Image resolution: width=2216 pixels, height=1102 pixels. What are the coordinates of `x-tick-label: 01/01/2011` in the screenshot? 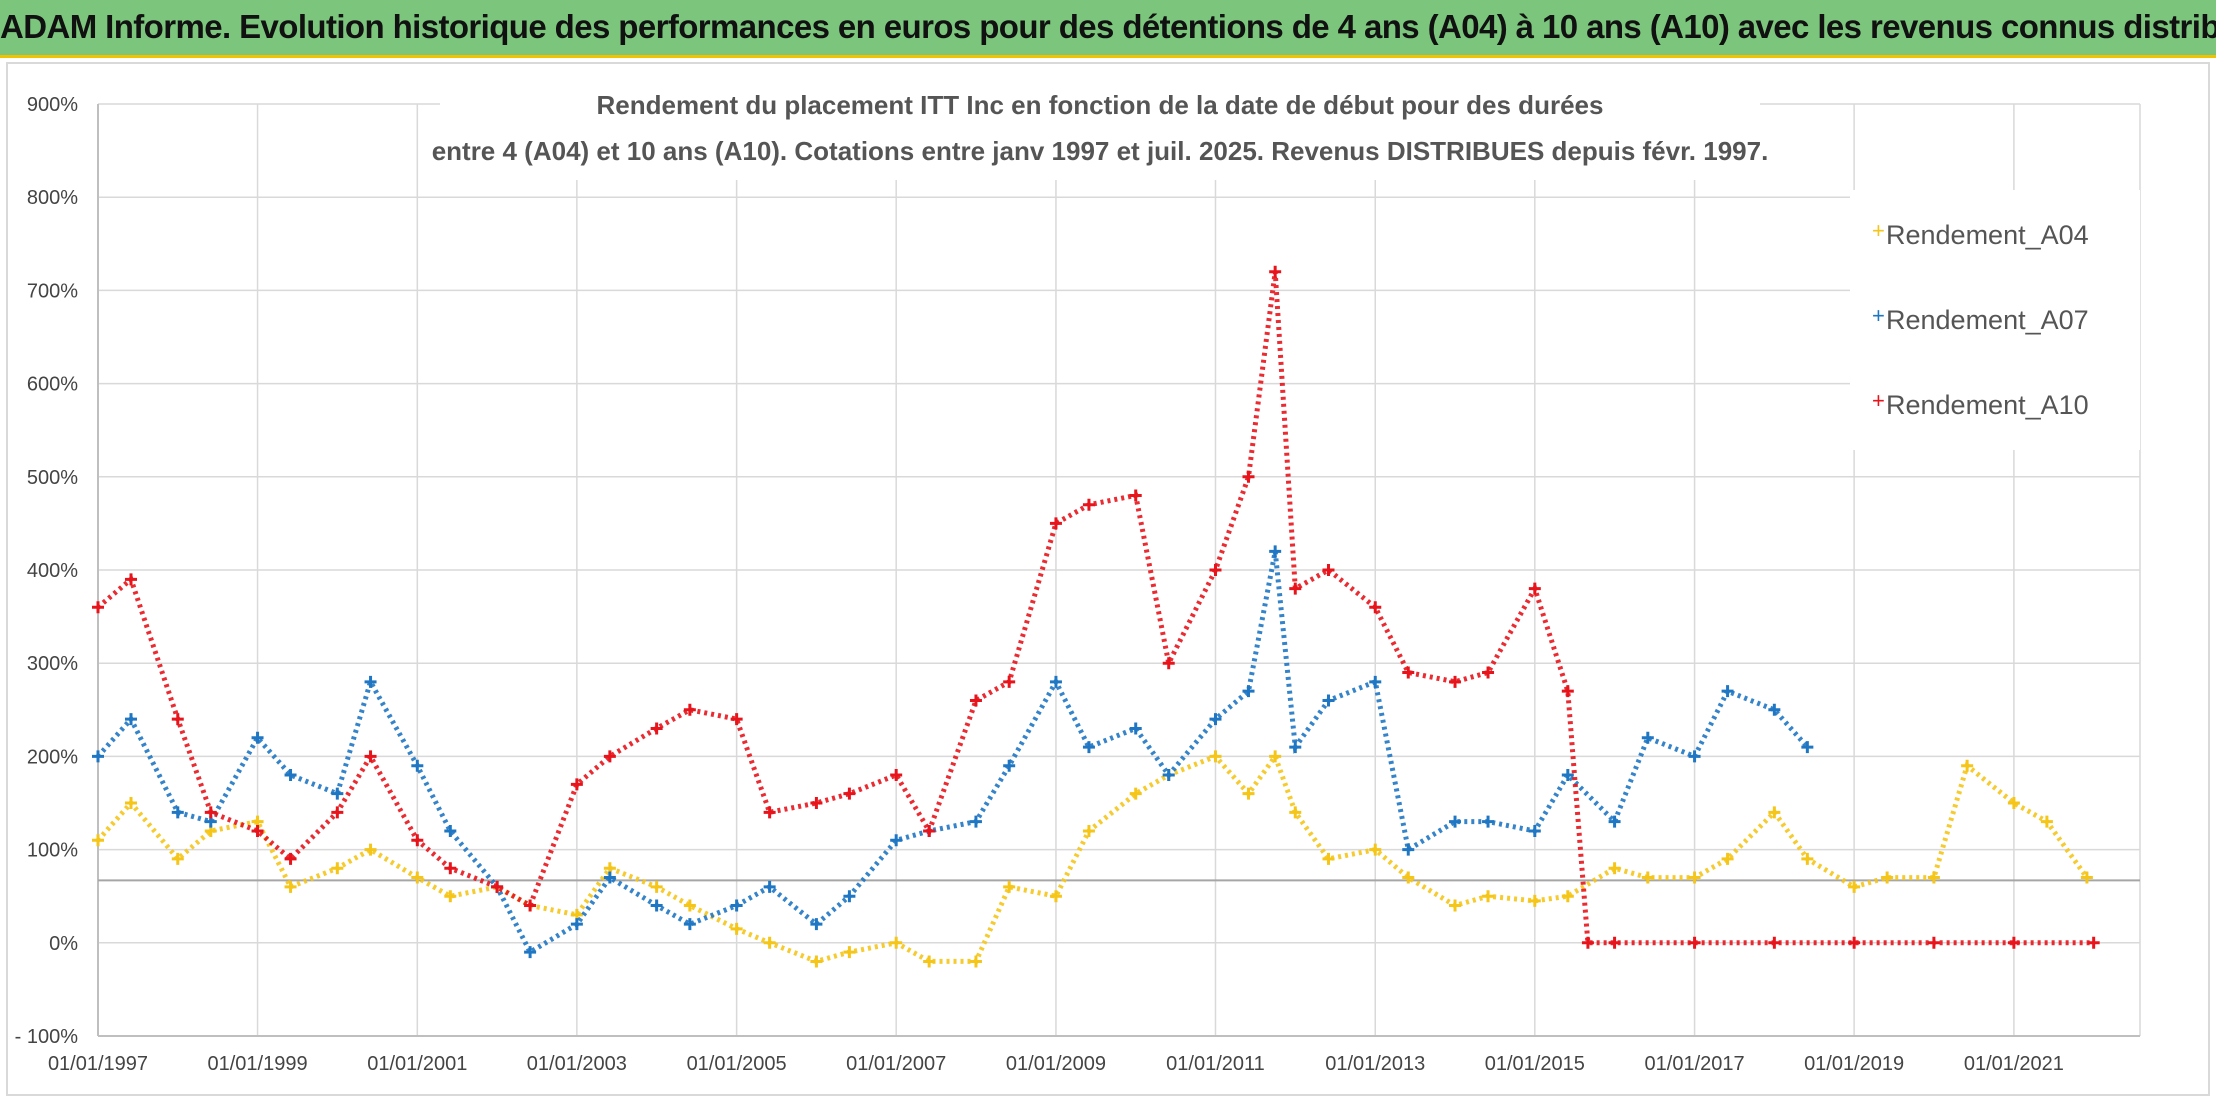 It's located at (1215, 1064).